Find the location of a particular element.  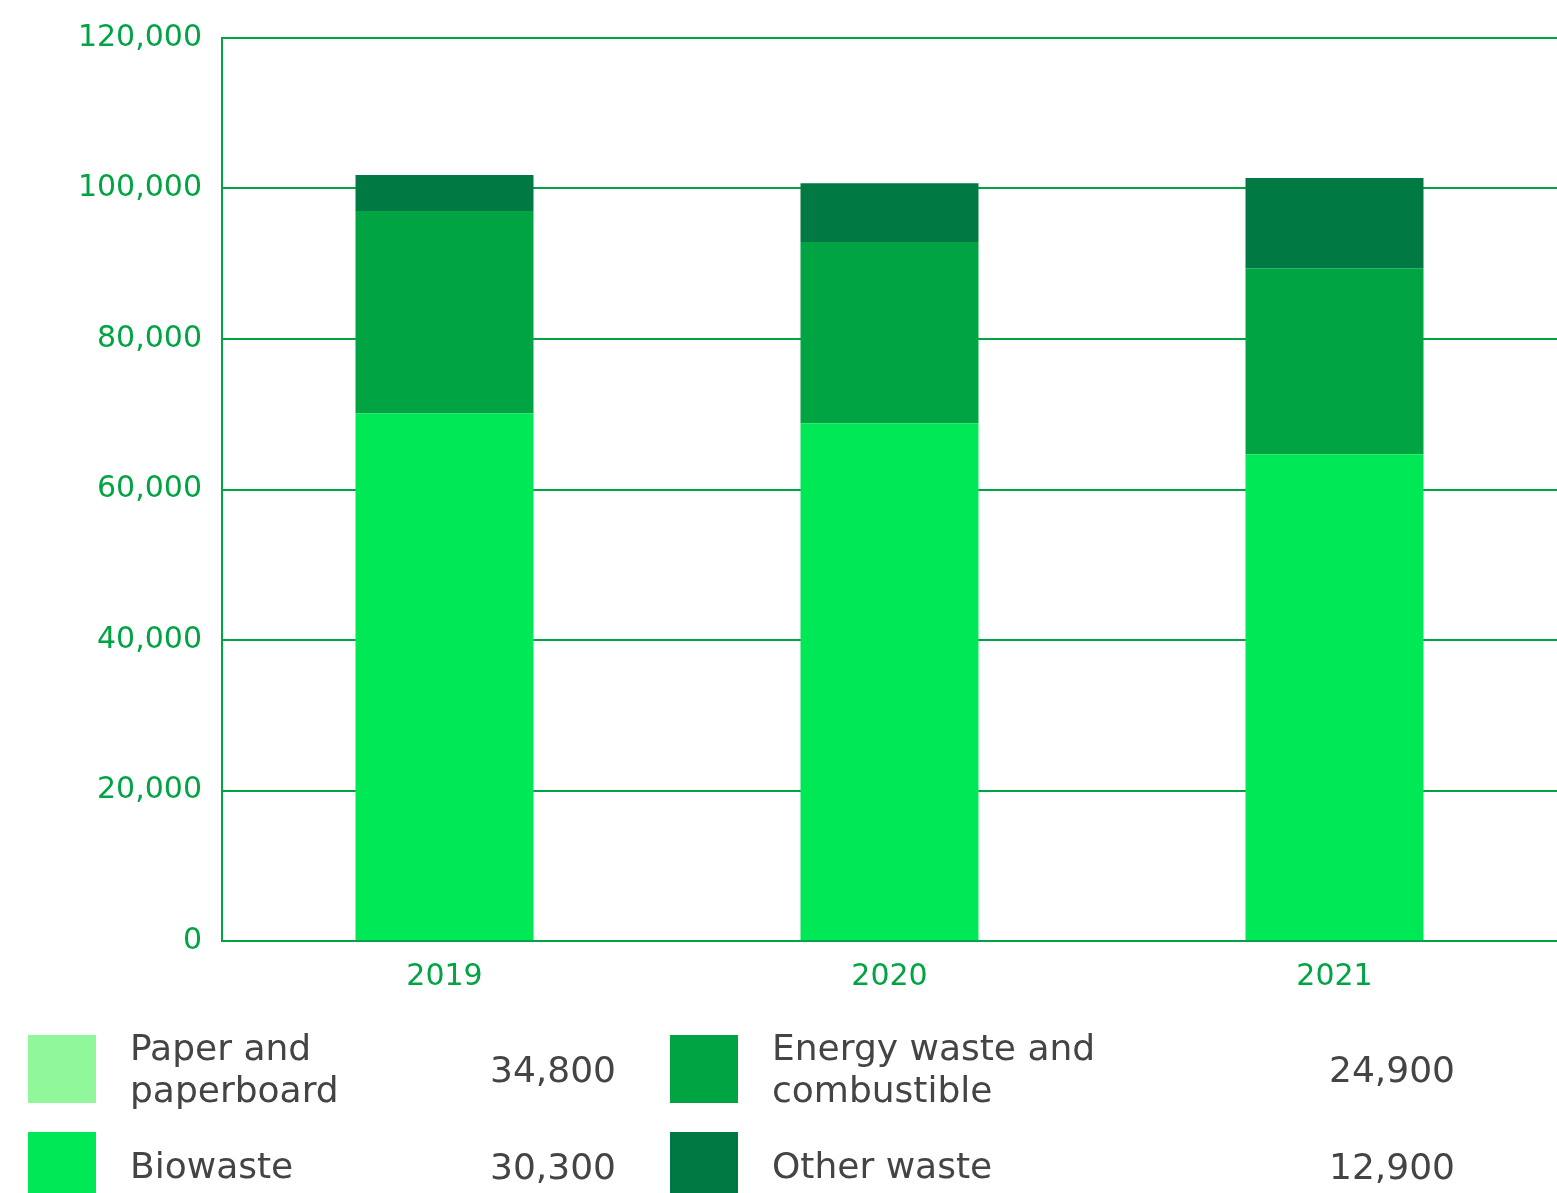

text: 12,900 is located at coordinates (1392, 1166).